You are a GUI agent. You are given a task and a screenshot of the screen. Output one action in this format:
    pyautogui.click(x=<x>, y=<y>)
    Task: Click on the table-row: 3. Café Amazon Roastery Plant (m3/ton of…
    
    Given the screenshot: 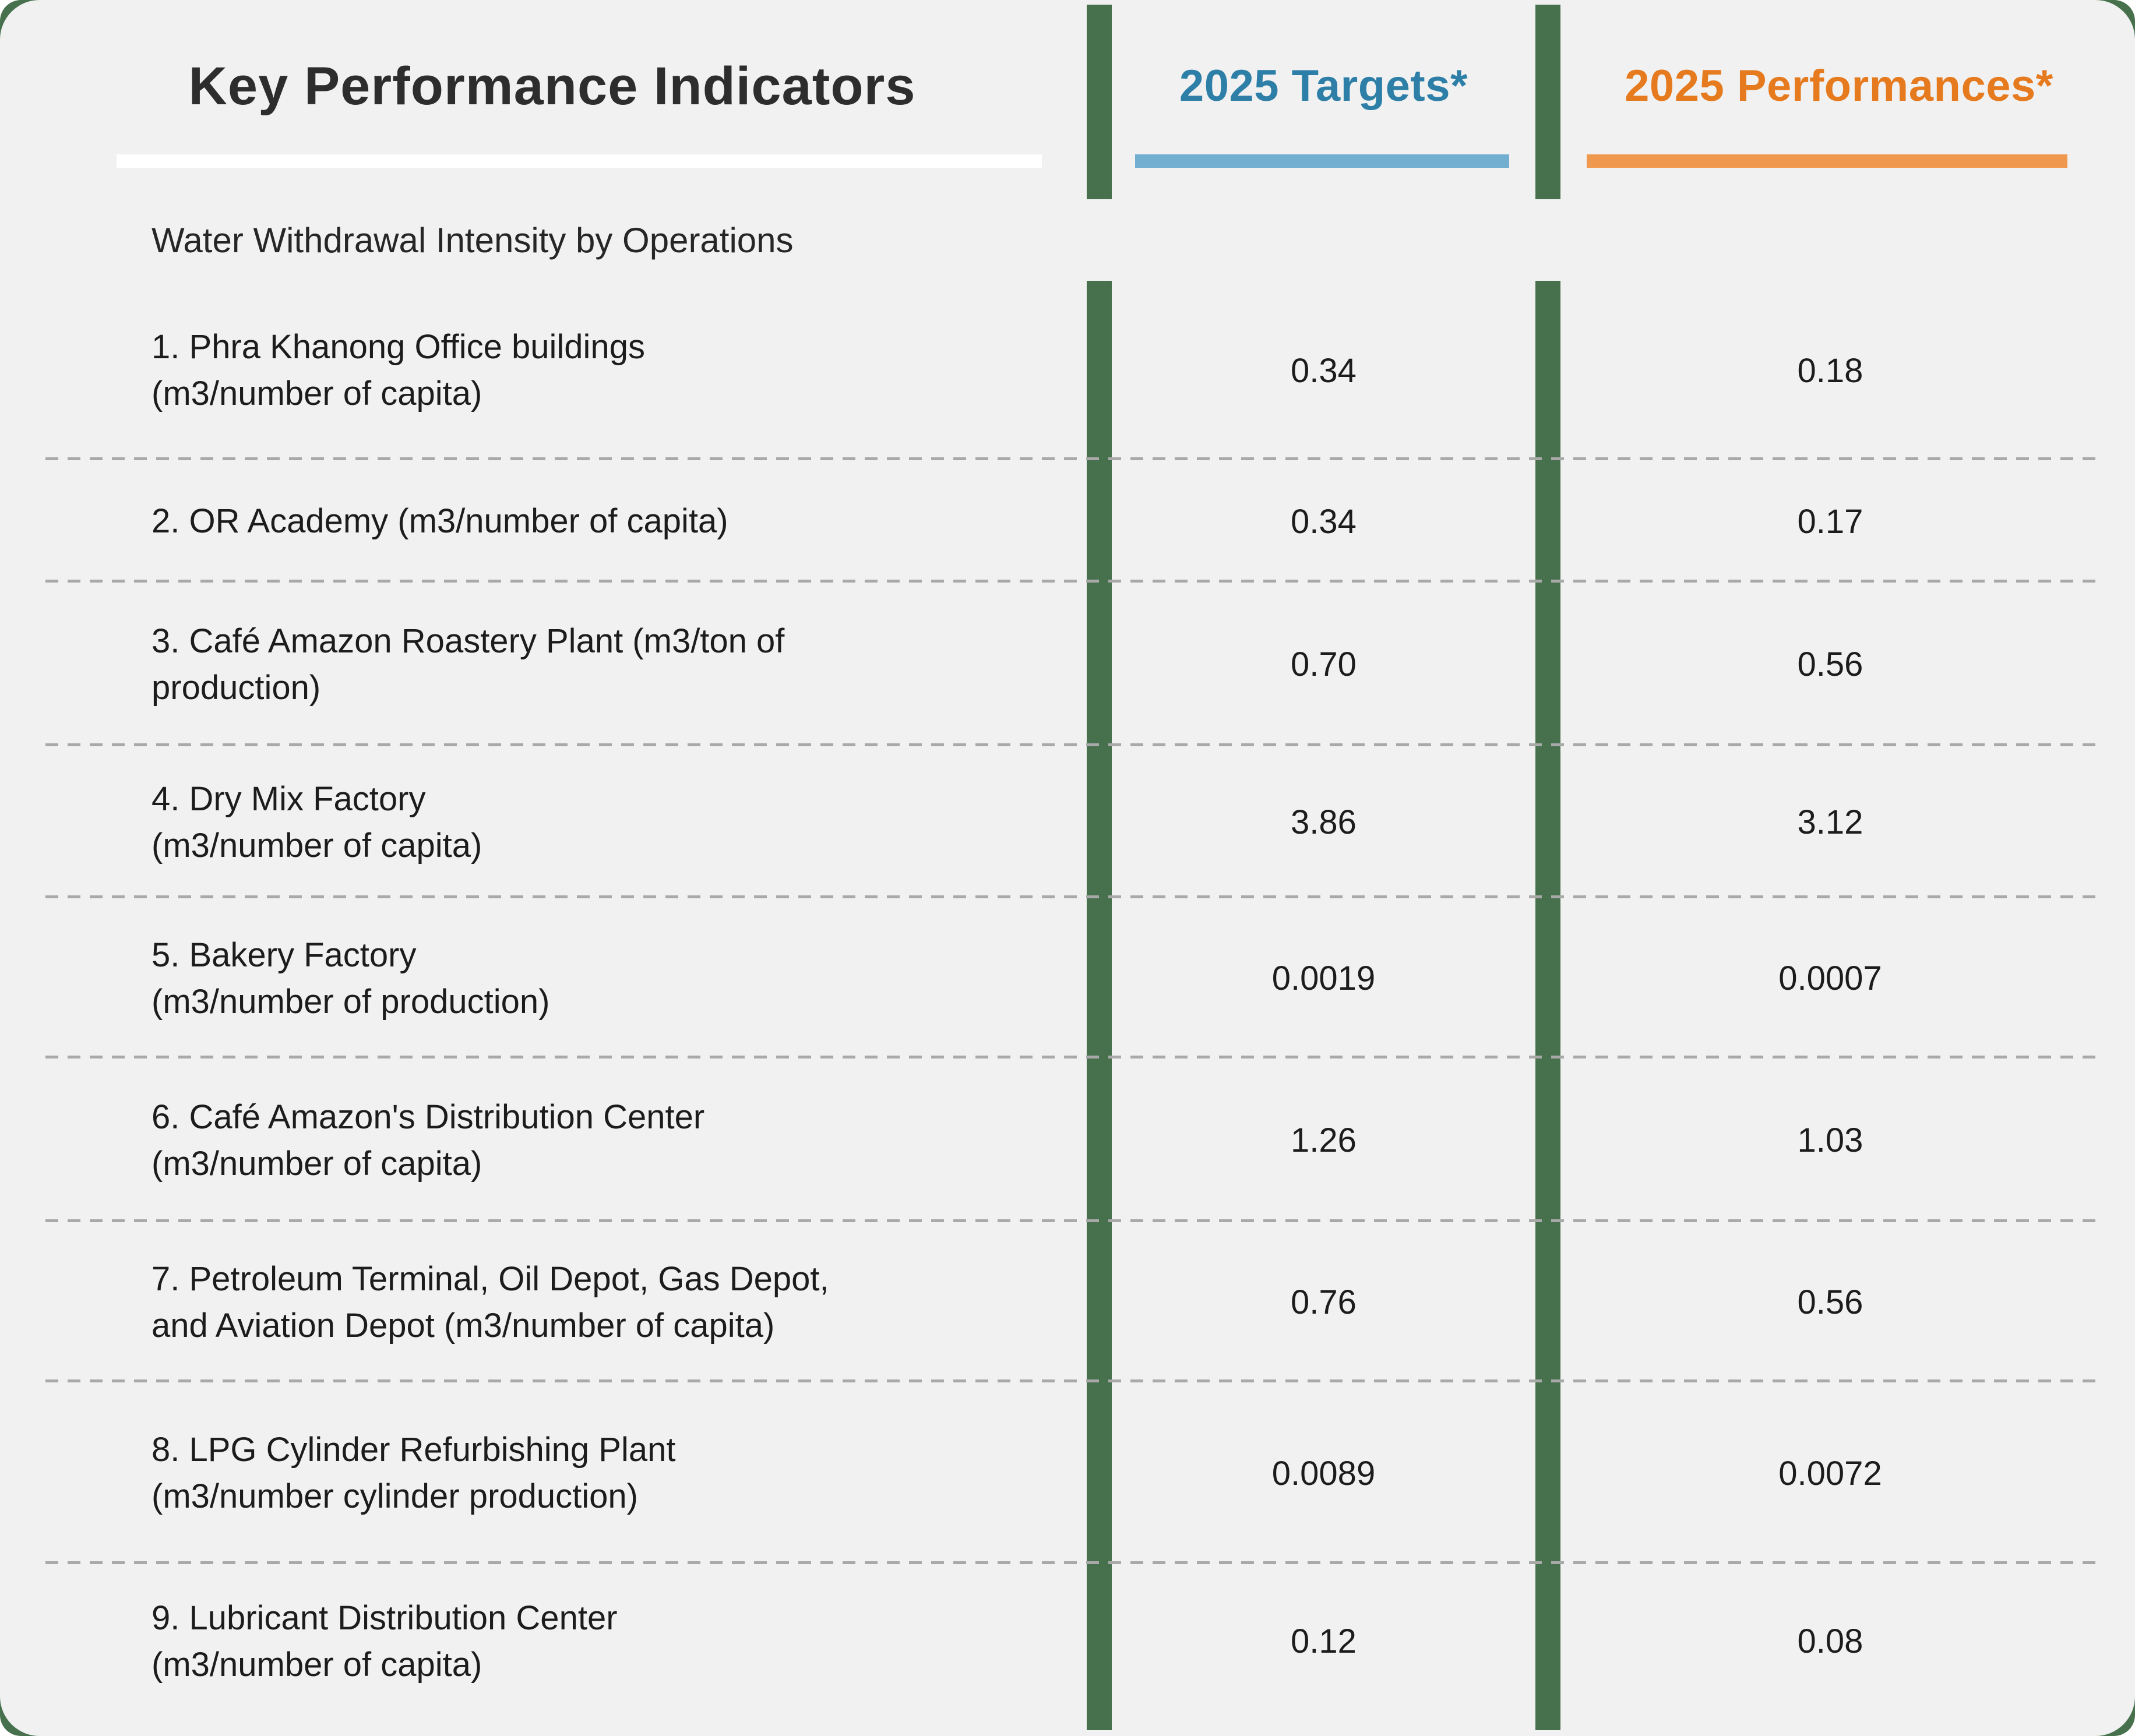 What is the action you would take?
    pyautogui.click(x=1067, y=664)
    